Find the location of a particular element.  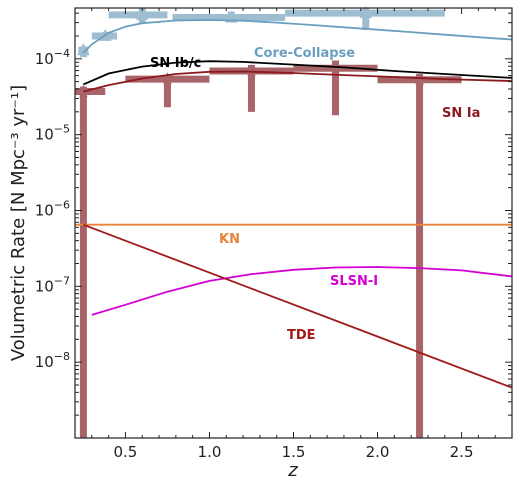

series-label-tde: TDE is located at coordinates (301, 335).